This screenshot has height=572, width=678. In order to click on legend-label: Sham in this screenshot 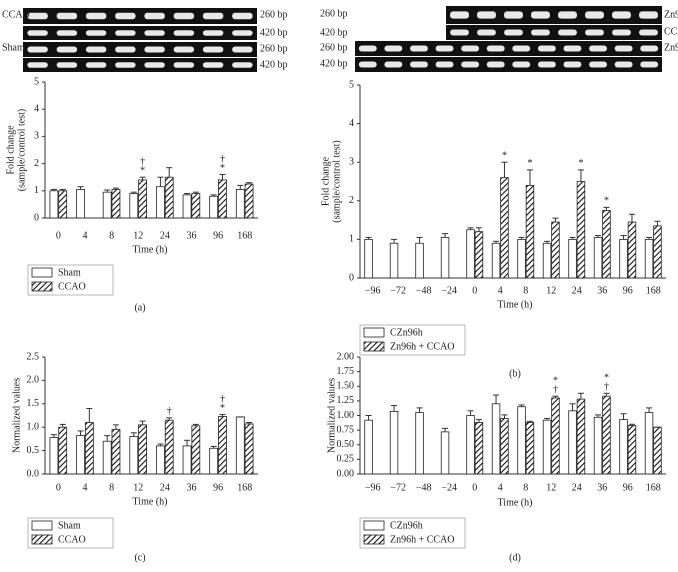, I will do `click(69, 272)`.